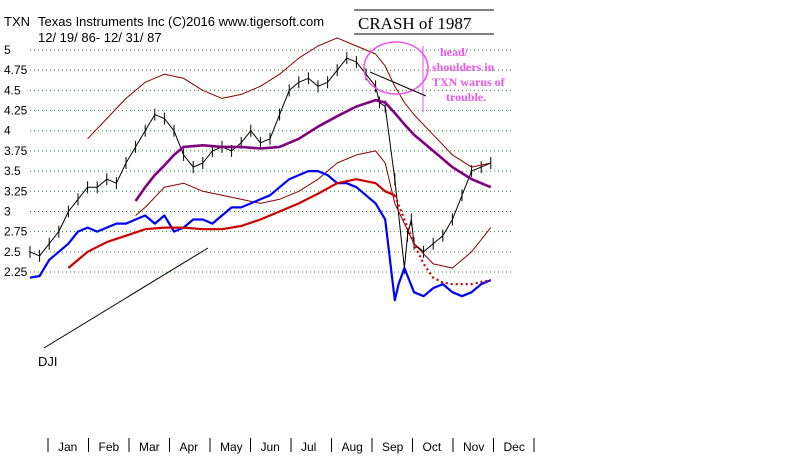  I want to click on dji-label: DJI, so click(48, 361).